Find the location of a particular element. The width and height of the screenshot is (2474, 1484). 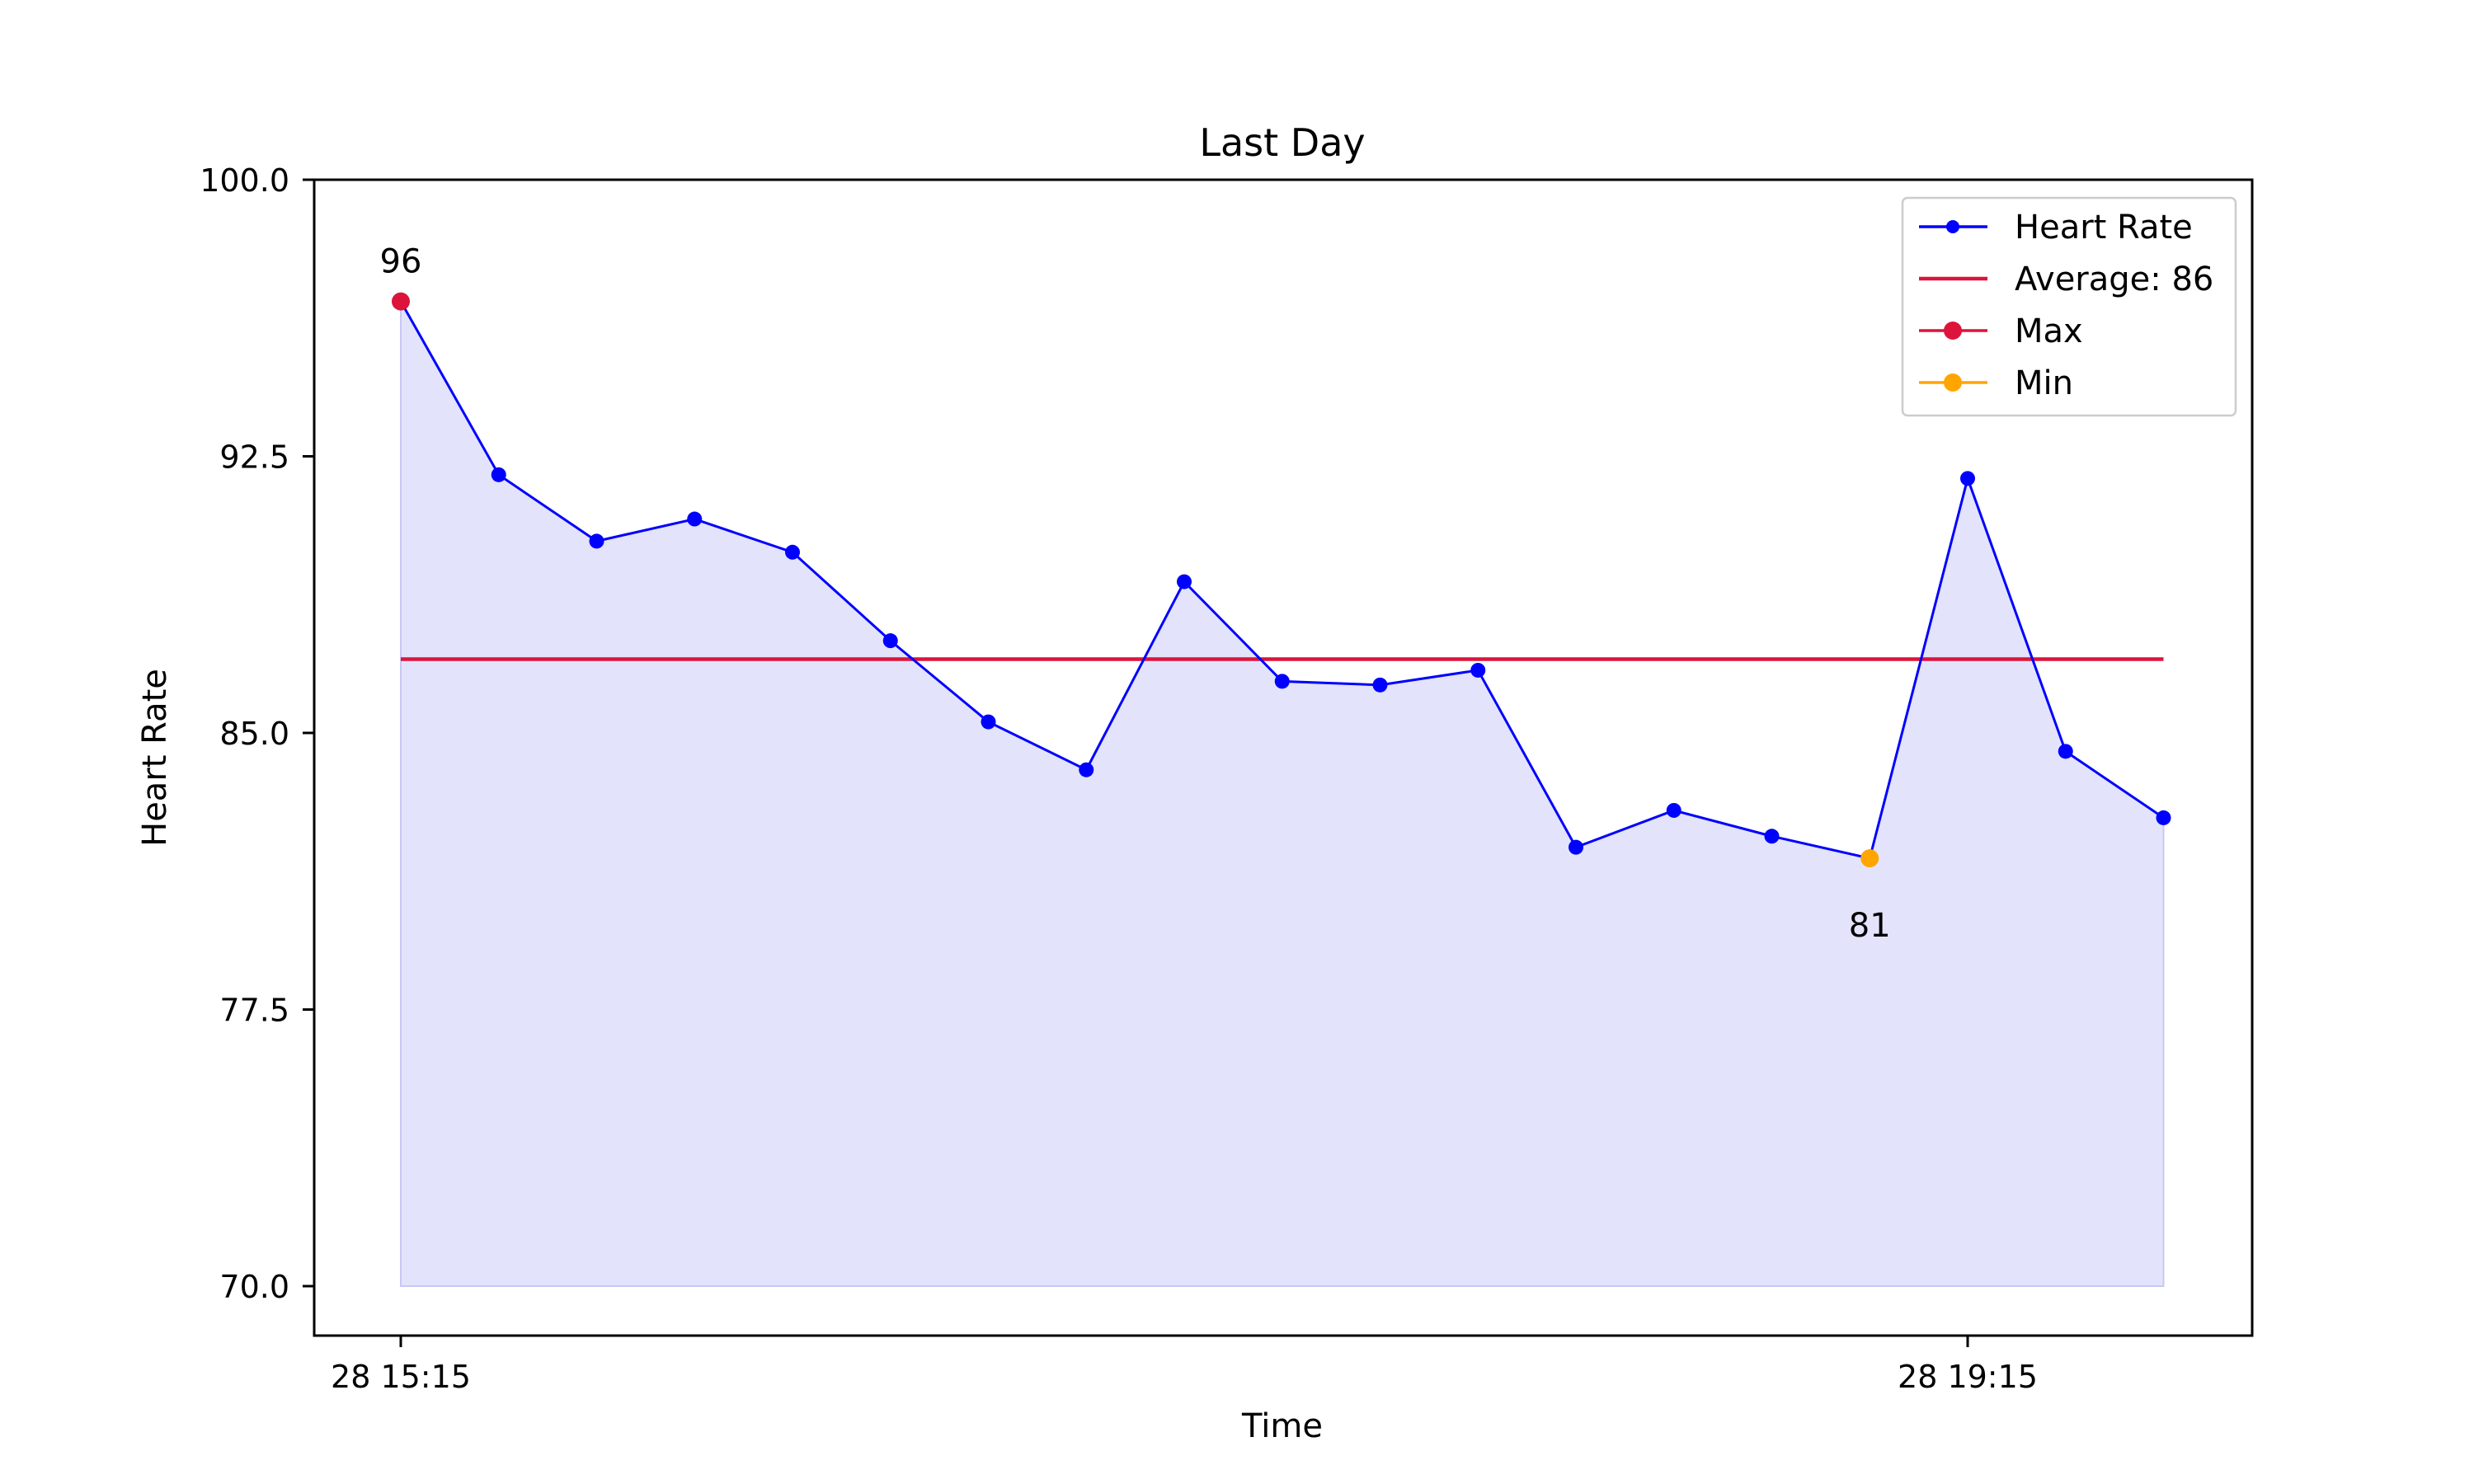

legend-min-marker is located at coordinates (1953, 382).